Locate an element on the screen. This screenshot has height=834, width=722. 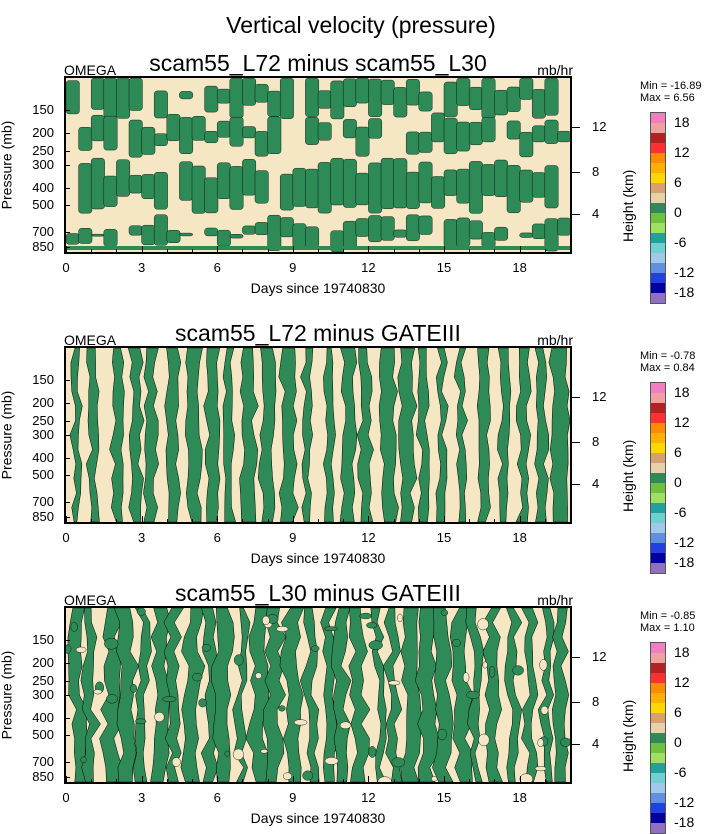
colorbar-label: 6 is located at coordinates (678, 182).